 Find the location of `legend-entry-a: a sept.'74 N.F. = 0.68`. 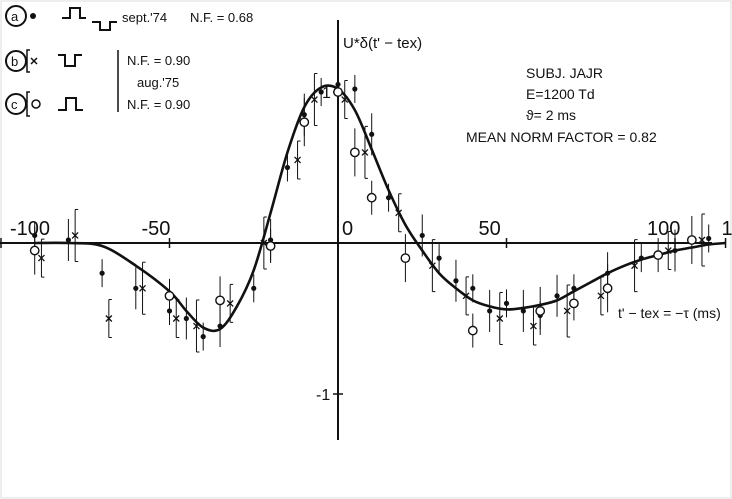

legend-entry-a: a sept.'74 N.F. = 0.68 is located at coordinates (129, 18).